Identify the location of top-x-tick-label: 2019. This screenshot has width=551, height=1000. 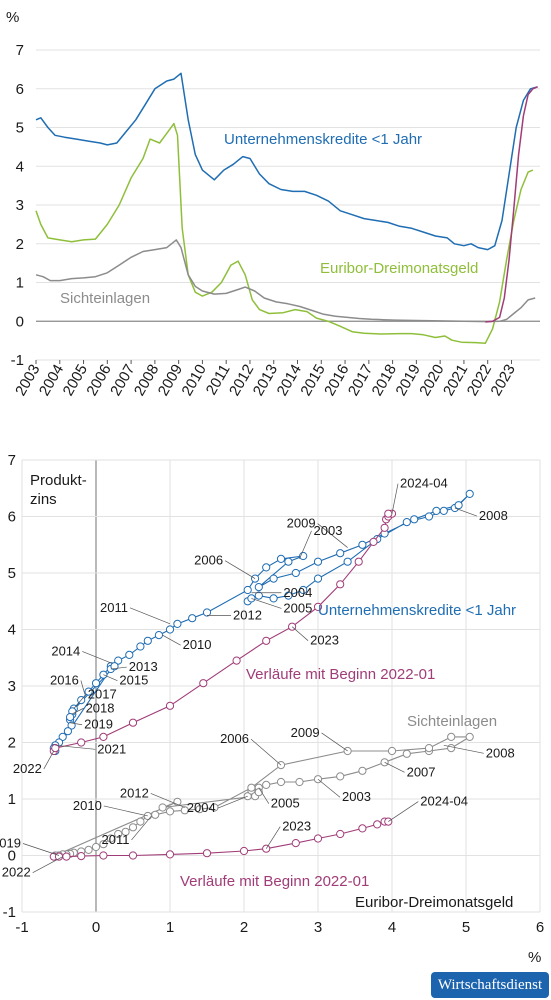
(407, 380).